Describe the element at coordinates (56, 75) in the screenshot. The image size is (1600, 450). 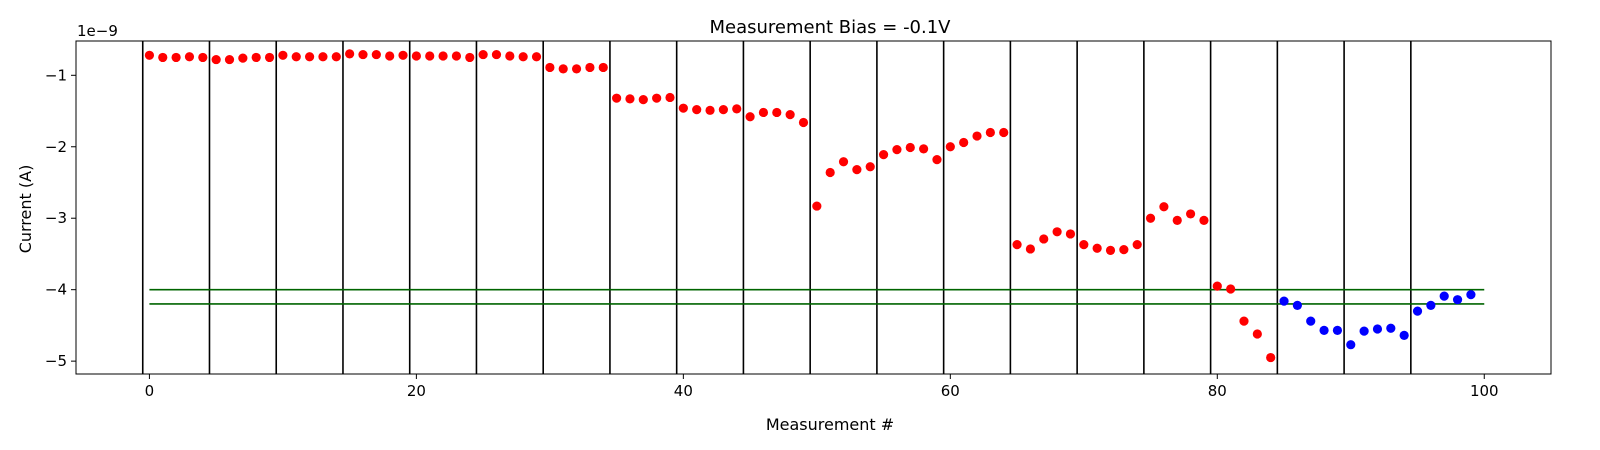
I see `y-tick-label: −1` at that location.